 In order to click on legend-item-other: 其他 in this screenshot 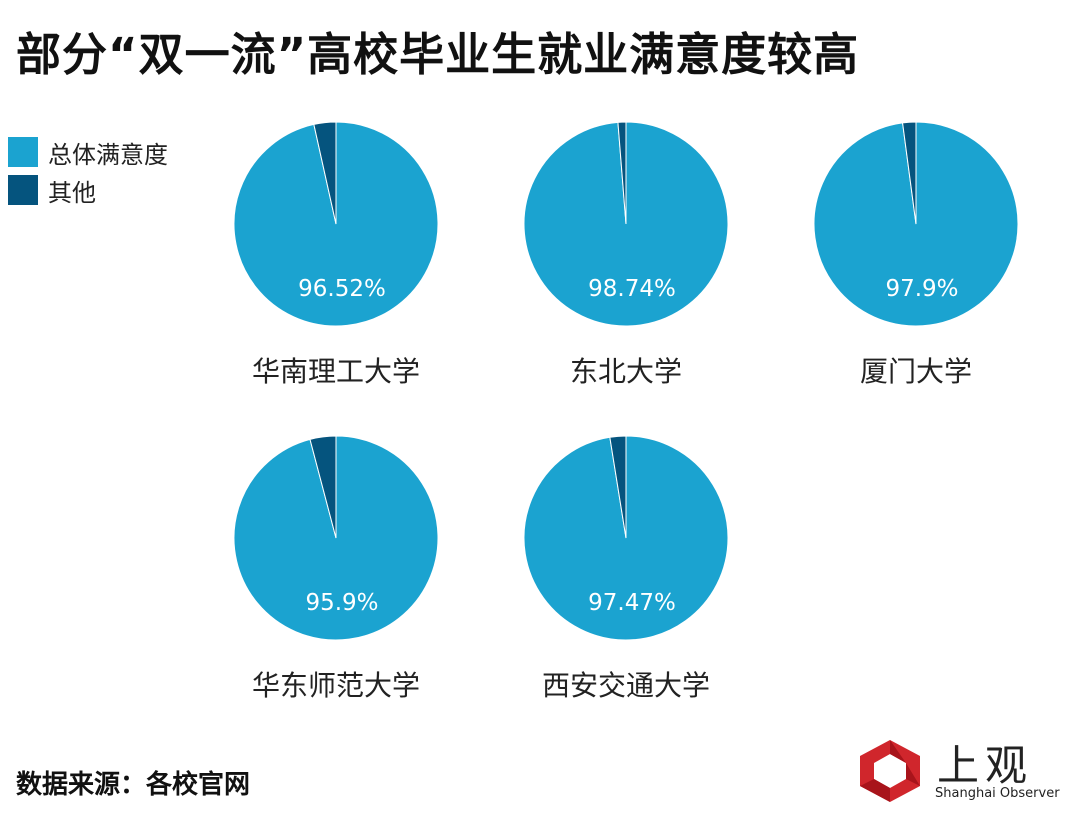, I will do `click(88, 190)`.